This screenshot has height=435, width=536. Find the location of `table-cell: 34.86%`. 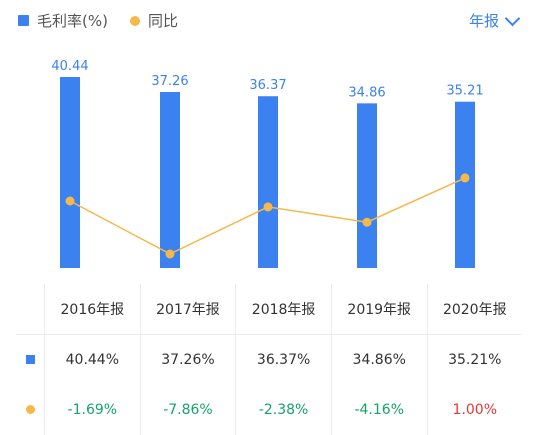

table-cell: 34.86% is located at coordinates (379, 359).